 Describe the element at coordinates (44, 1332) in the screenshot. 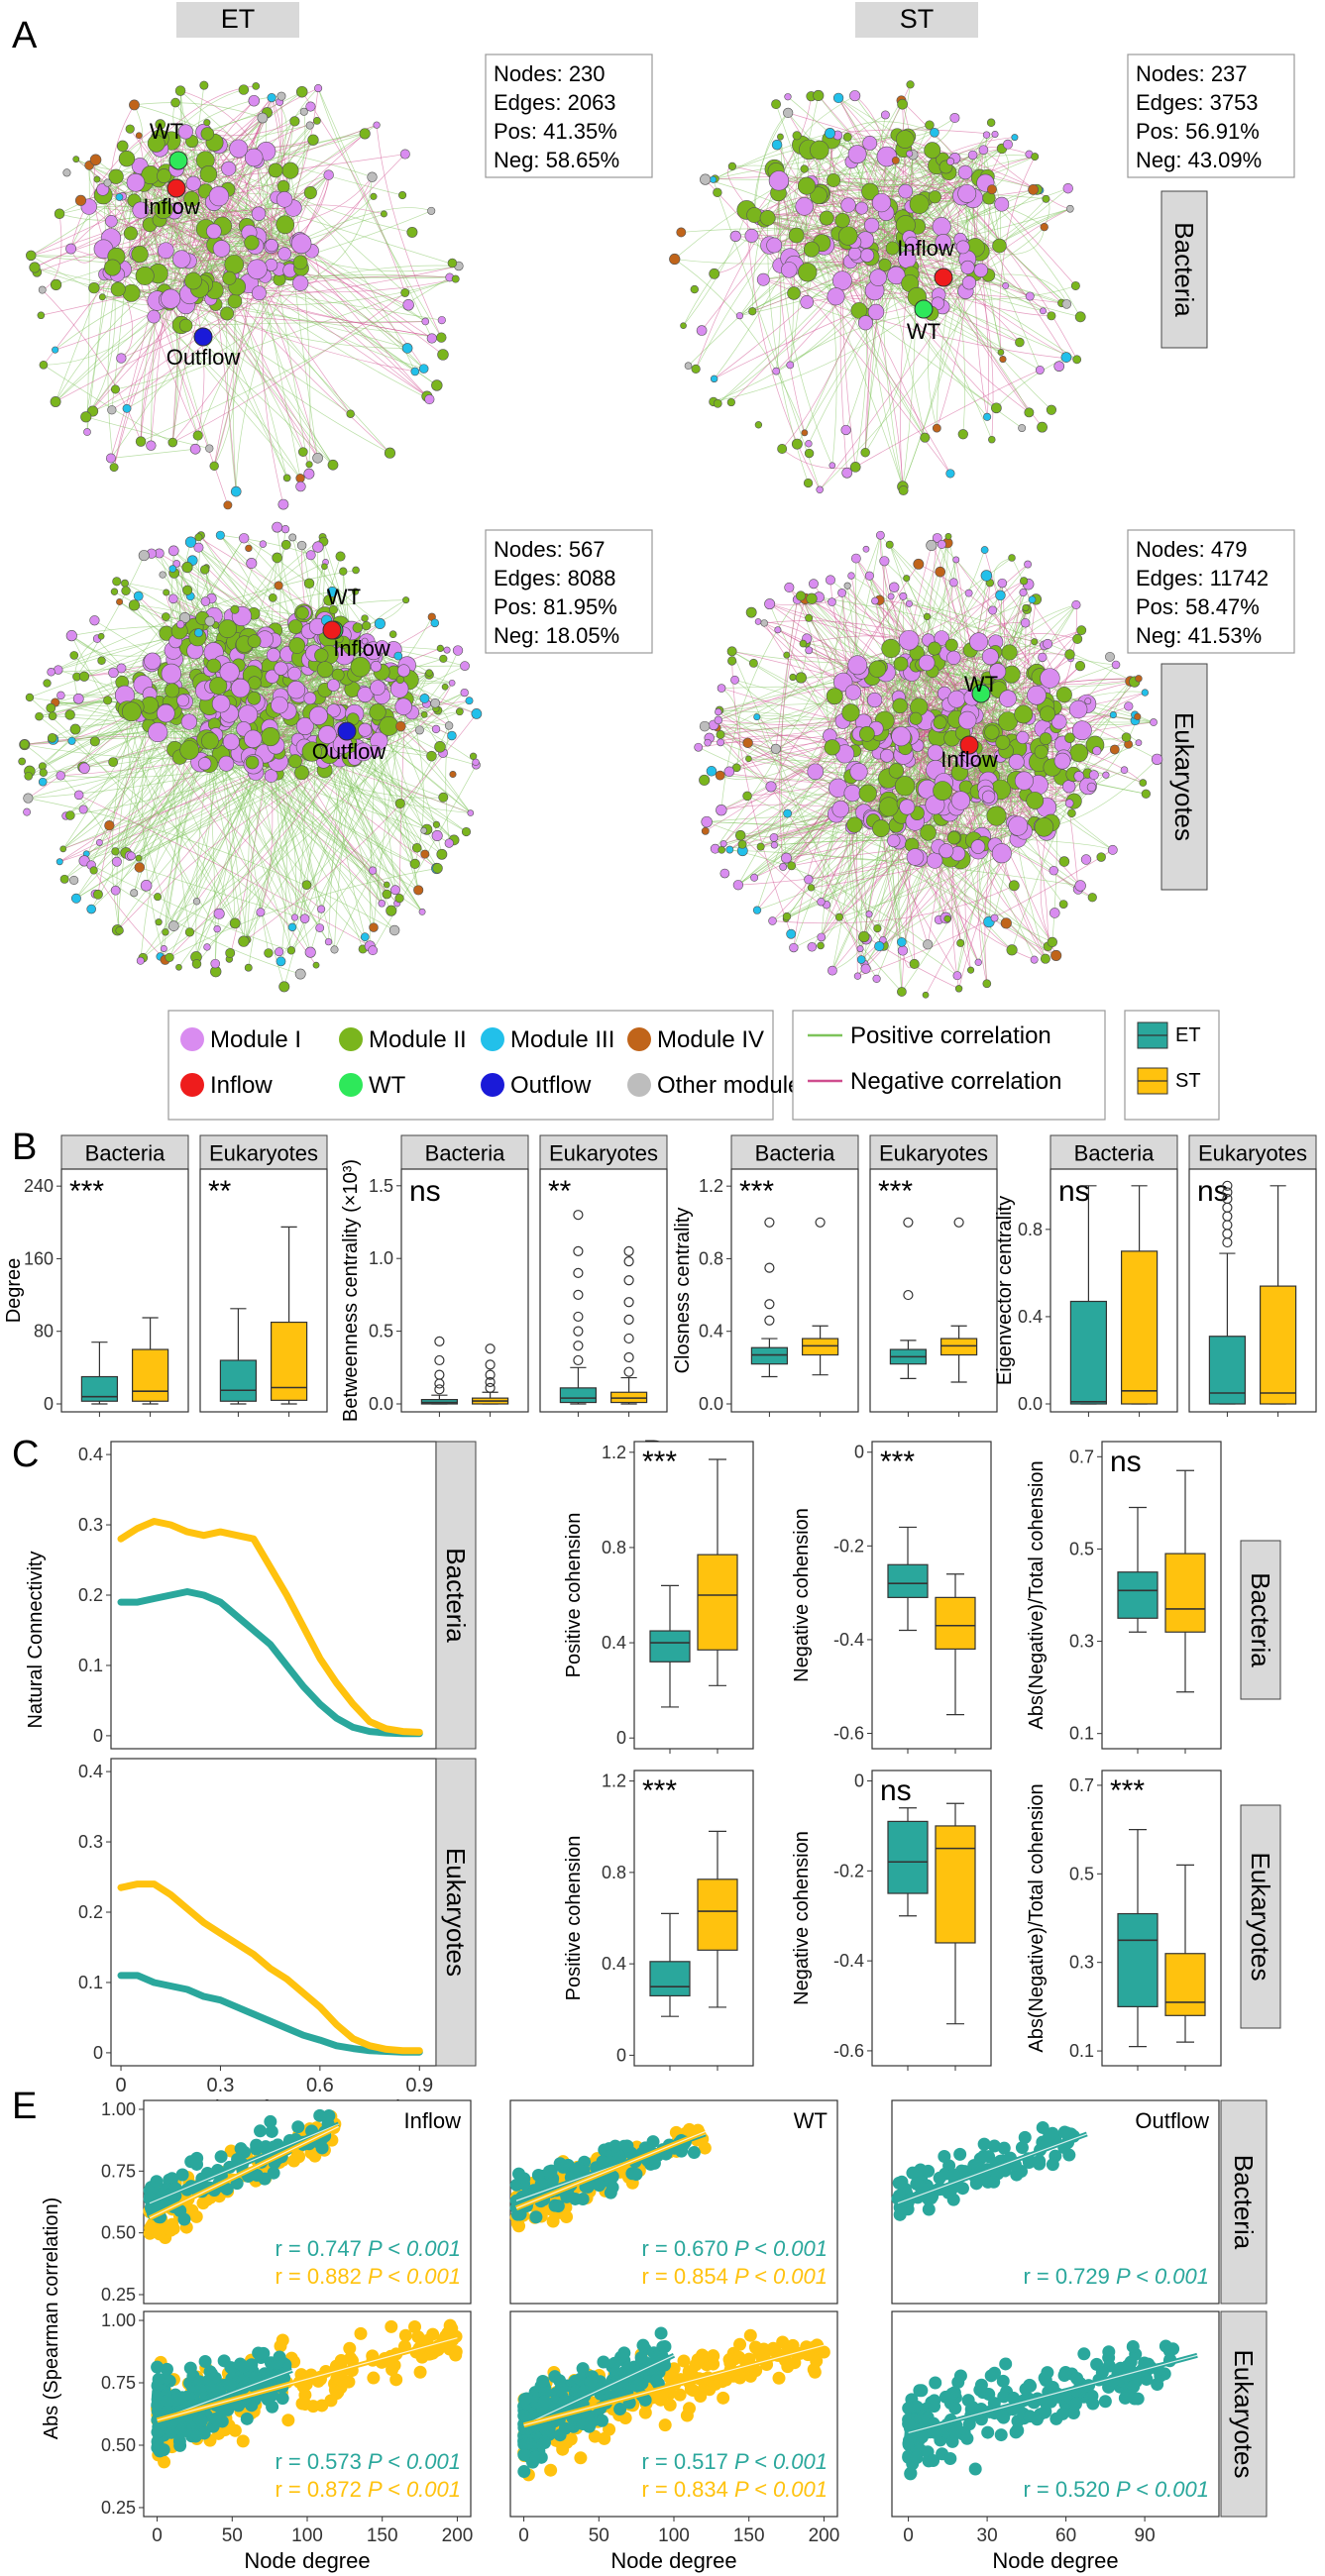

I see `y-tick-label: 80` at that location.